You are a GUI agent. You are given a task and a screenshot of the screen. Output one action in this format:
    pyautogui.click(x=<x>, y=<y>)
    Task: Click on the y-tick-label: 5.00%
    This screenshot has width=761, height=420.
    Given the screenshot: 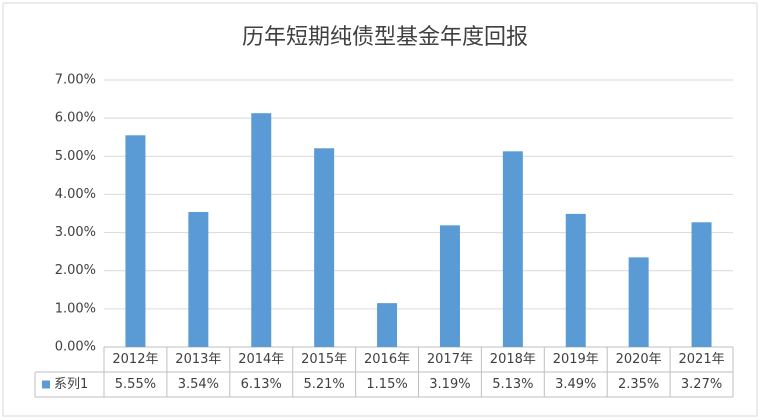 What is the action you would take?
    pyautogui.click(x=75, y=156)
    